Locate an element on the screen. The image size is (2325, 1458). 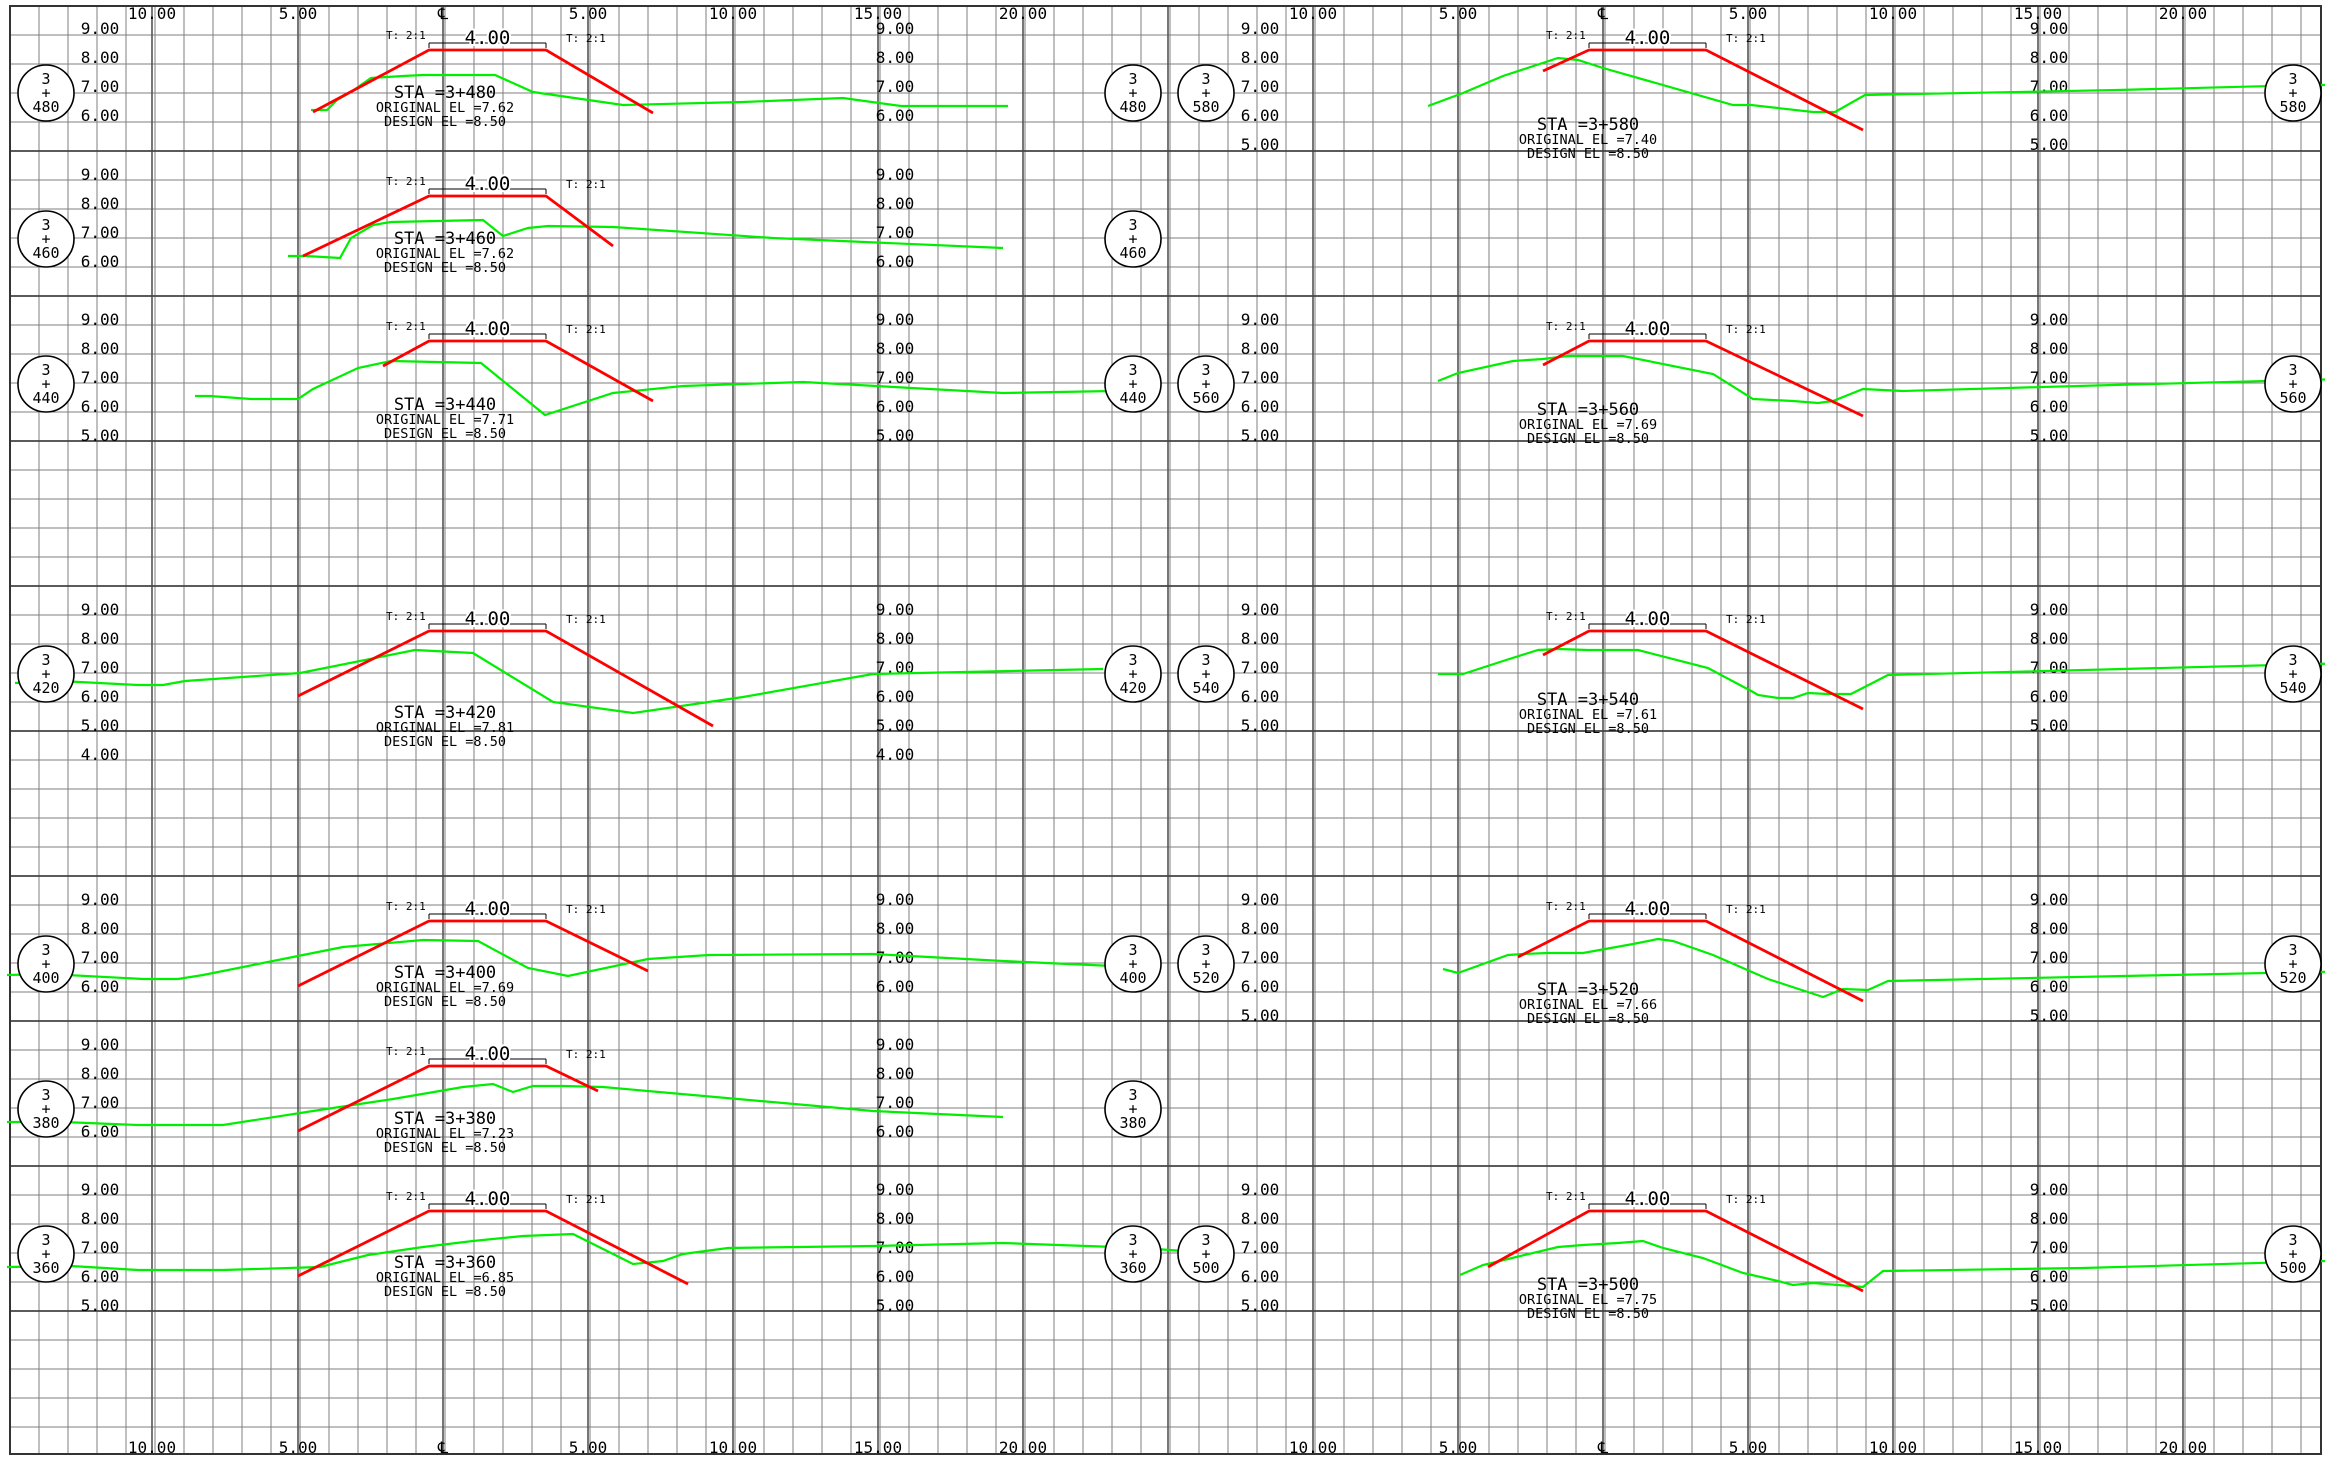
axis-label-top-left: 10.00 is located at coordinates (733, 13).